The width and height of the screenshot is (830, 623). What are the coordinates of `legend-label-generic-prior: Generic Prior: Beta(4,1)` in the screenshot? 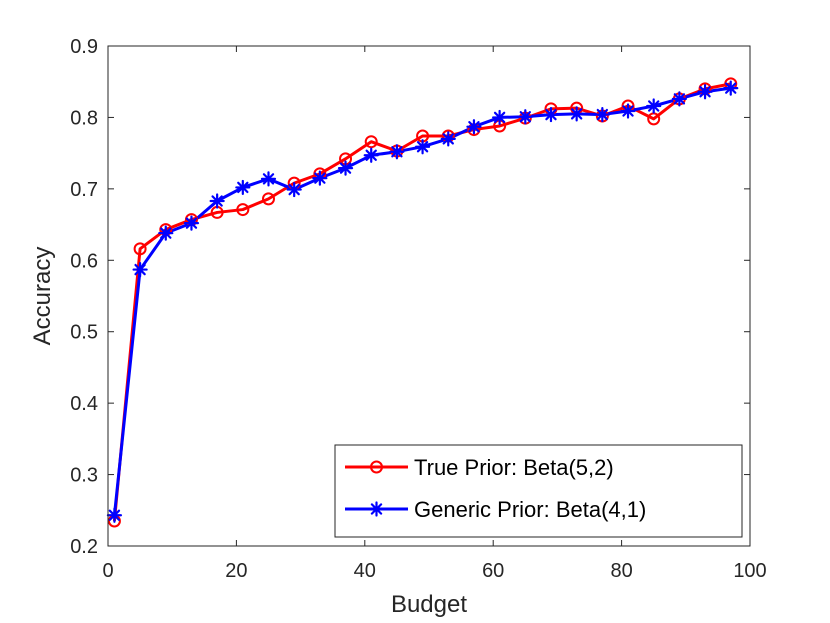 It's located at (530, 509).